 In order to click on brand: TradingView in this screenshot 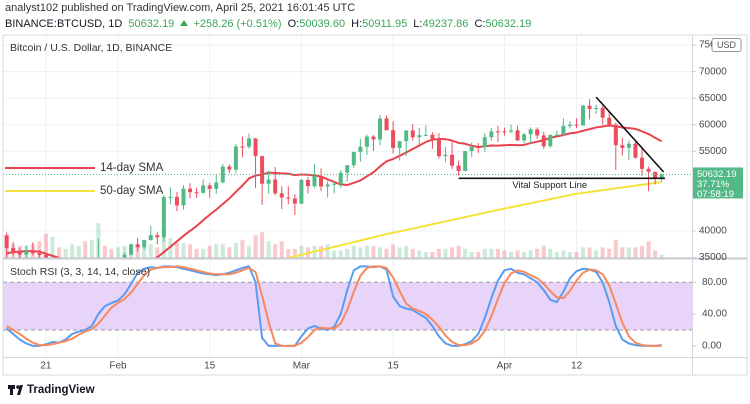, I will do `click(61, 390)`.